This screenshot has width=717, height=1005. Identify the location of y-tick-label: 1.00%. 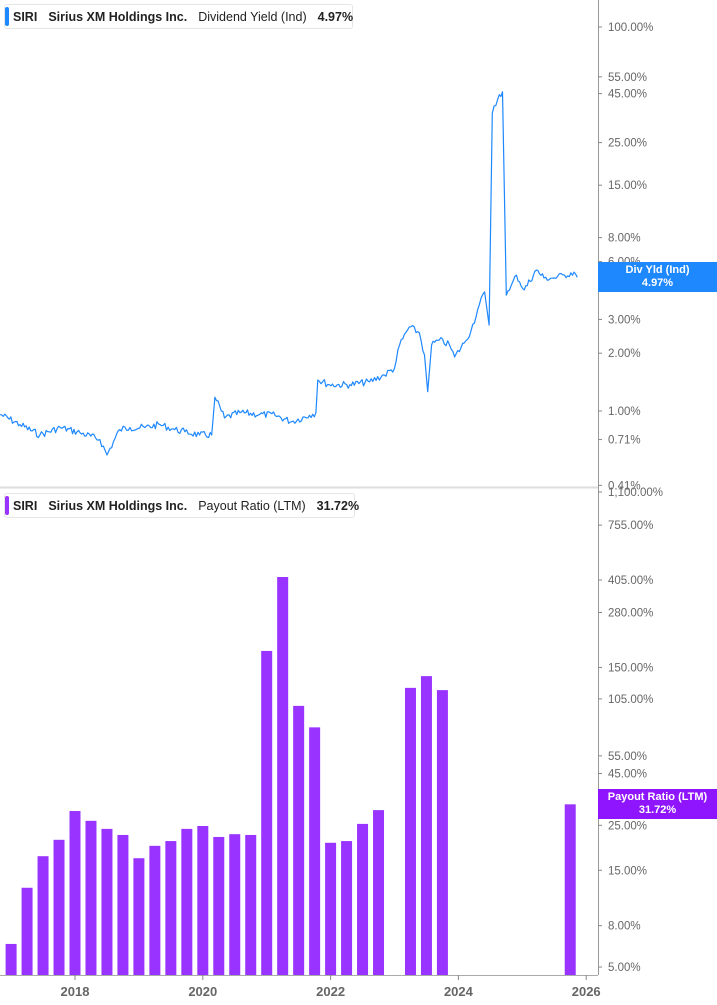
(624, 412).